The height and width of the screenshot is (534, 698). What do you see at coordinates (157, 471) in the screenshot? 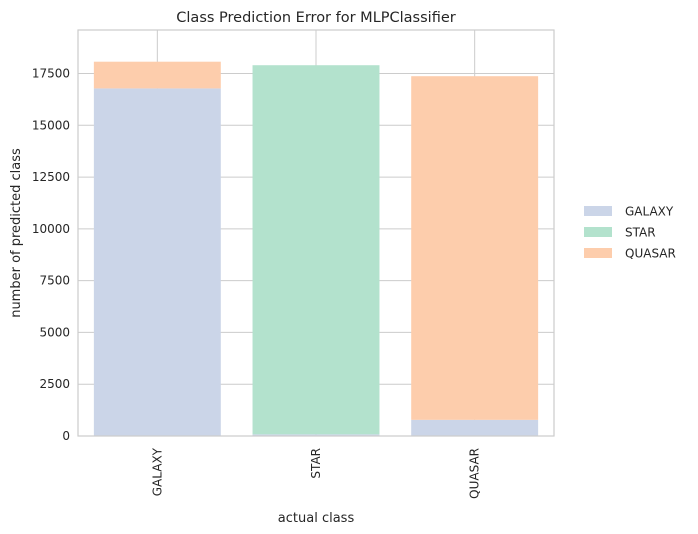
I see `x-tick-label: GALAXY` at bounding box center [157, 471].